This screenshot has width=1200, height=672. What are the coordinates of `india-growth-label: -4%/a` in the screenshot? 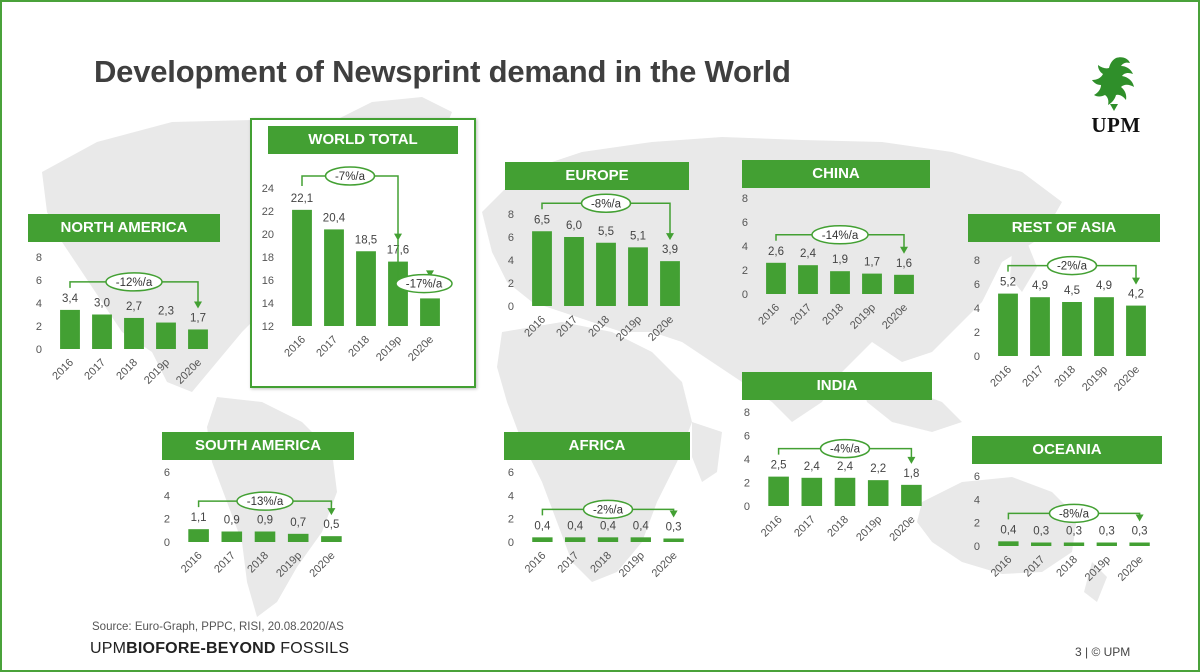 It's located at (845, 450).